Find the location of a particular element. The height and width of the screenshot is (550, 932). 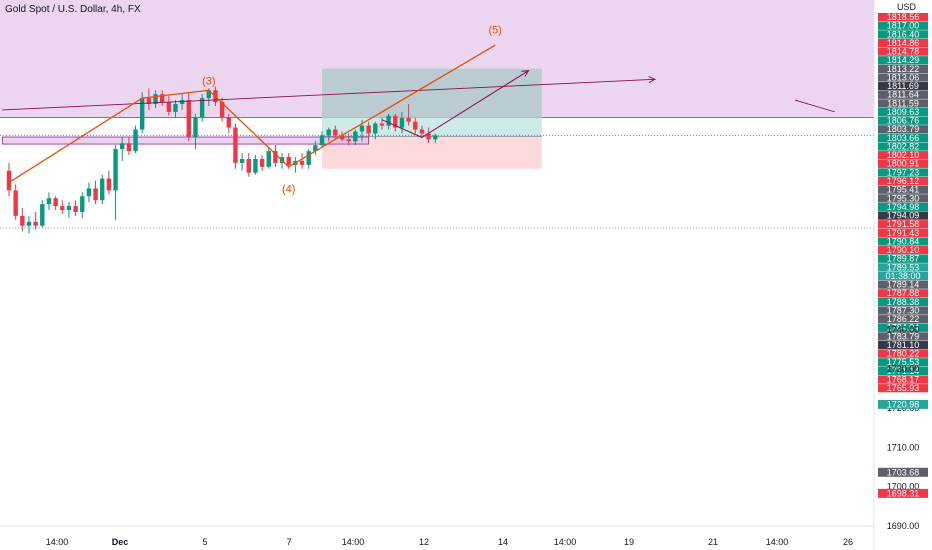

time-axis: 14:00 Dec 5 7 14:00 12 14 14:00 19 21 14:00 26 is located at coordinates (449, 542).